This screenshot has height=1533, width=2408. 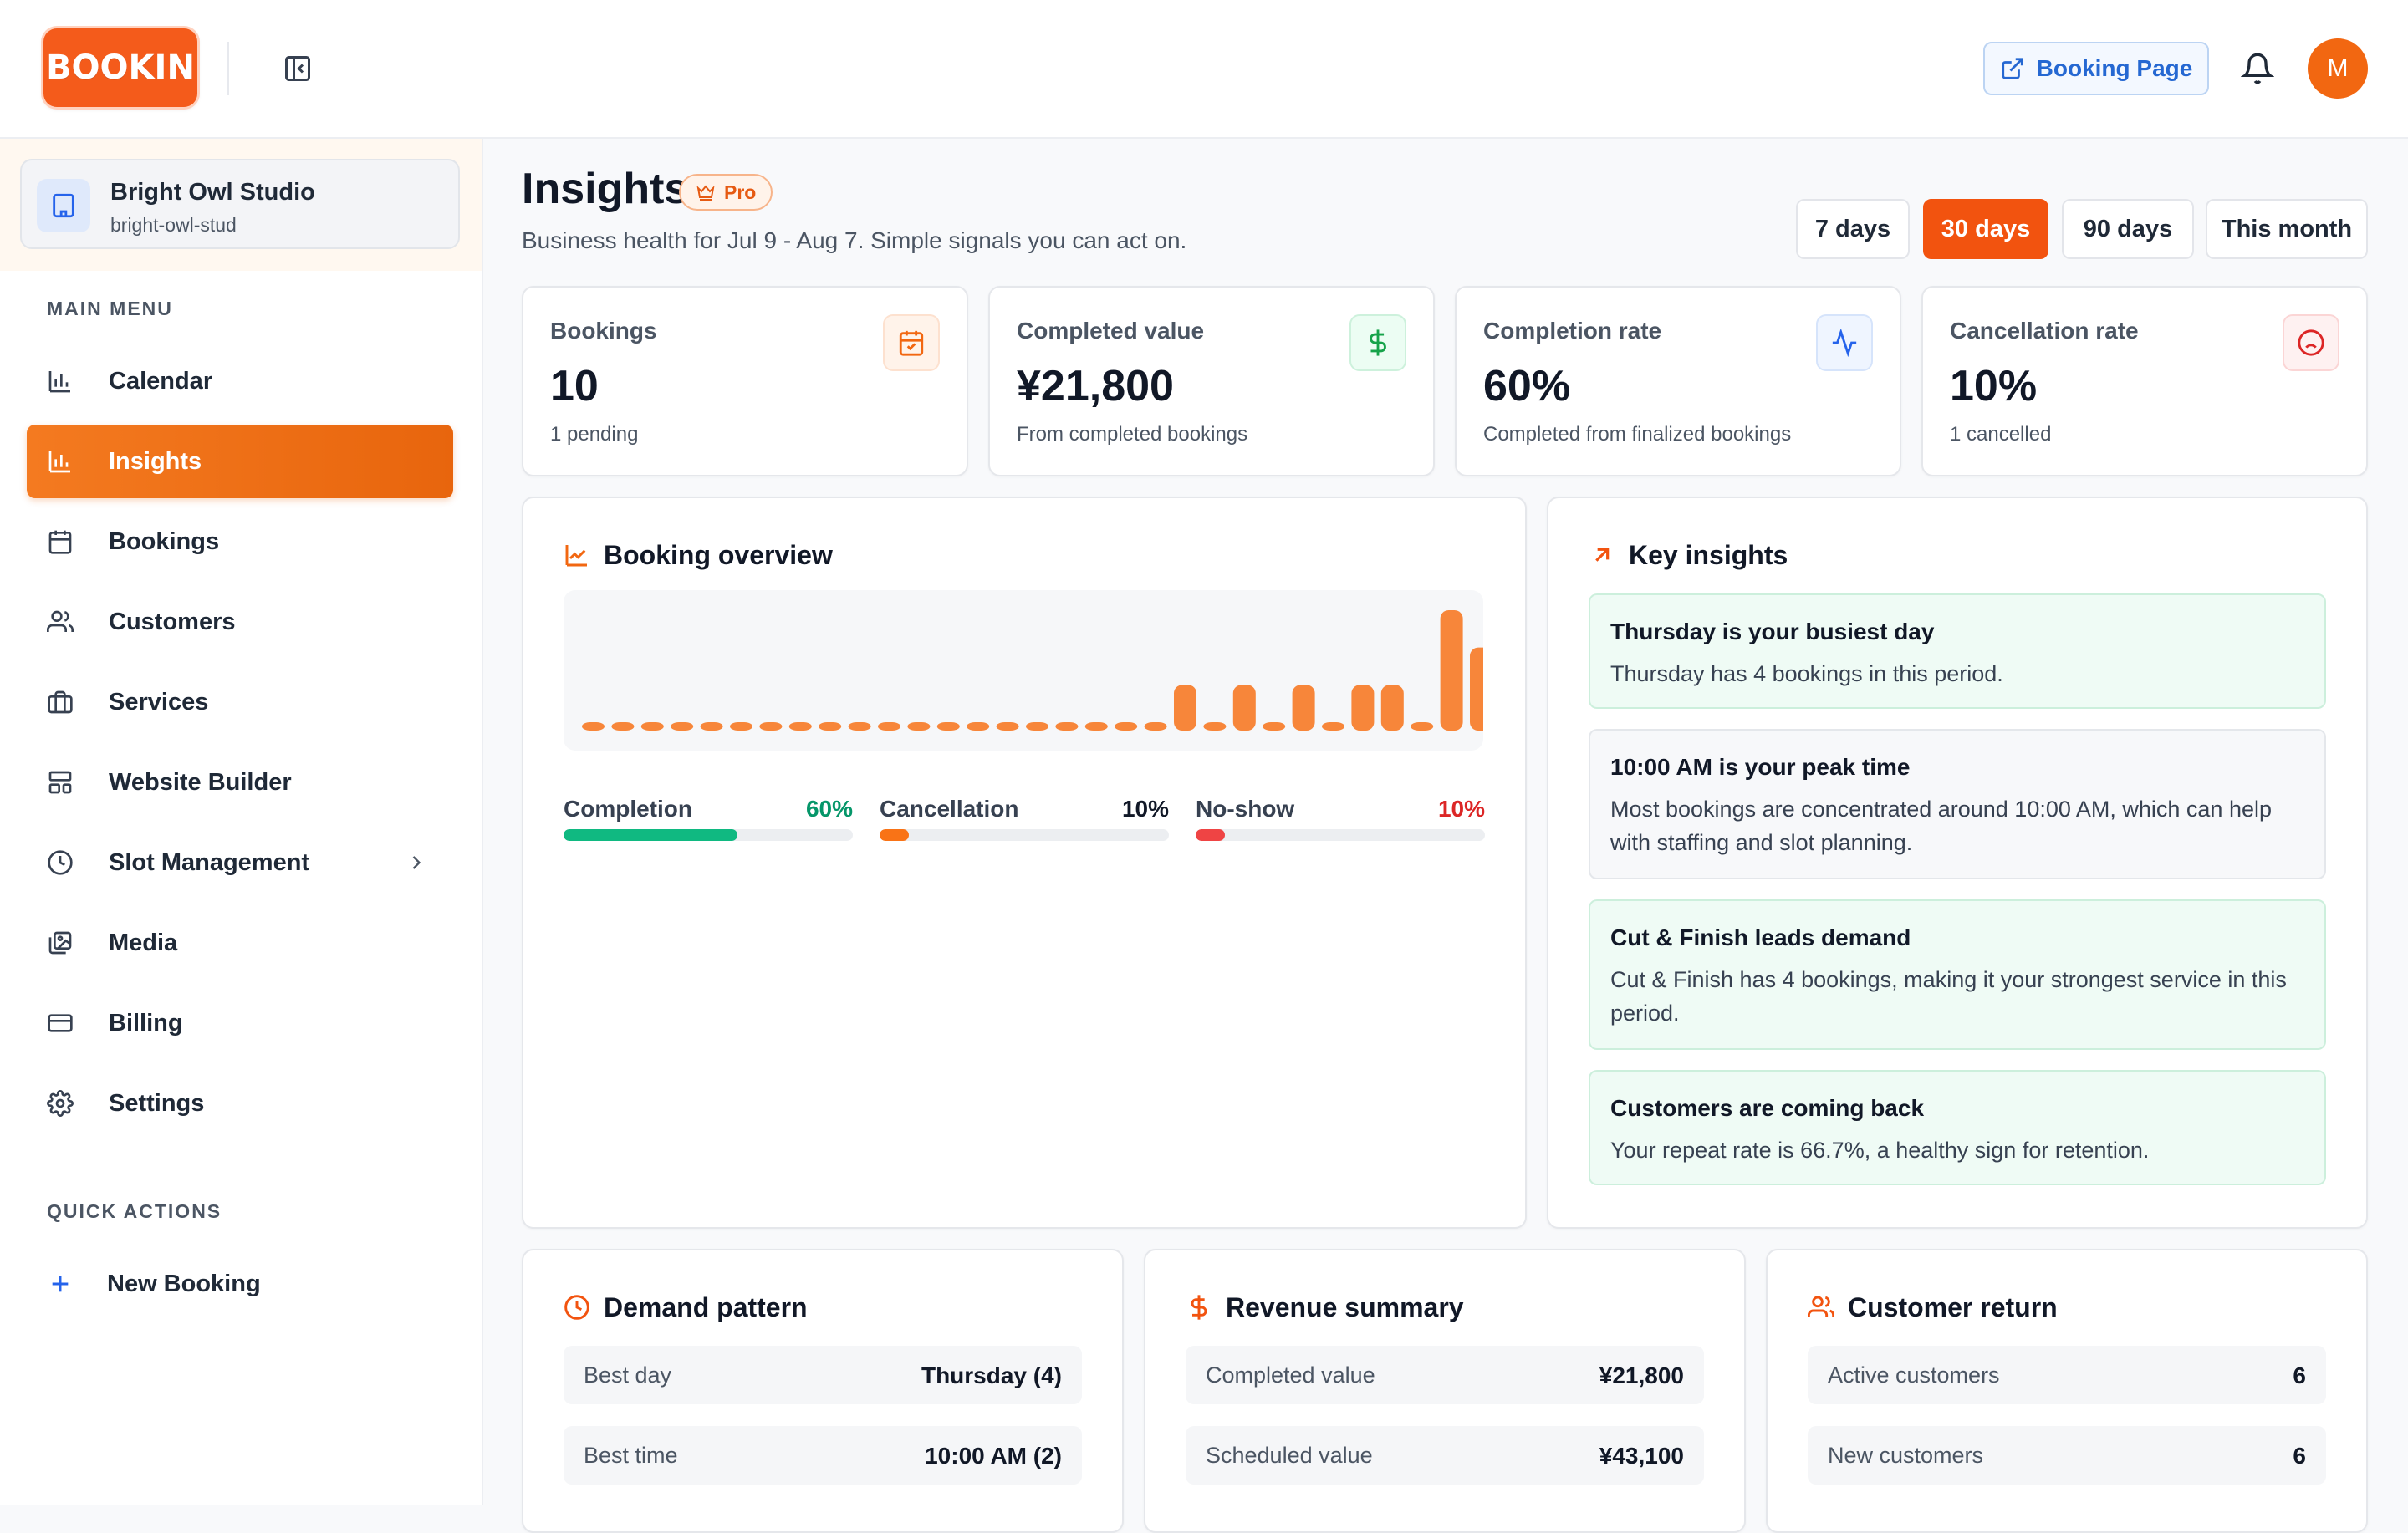 What do you see at coordinates (2013, 68) in the screenshot?
I see `external-link-icon` at bounding box center [2013, 68].